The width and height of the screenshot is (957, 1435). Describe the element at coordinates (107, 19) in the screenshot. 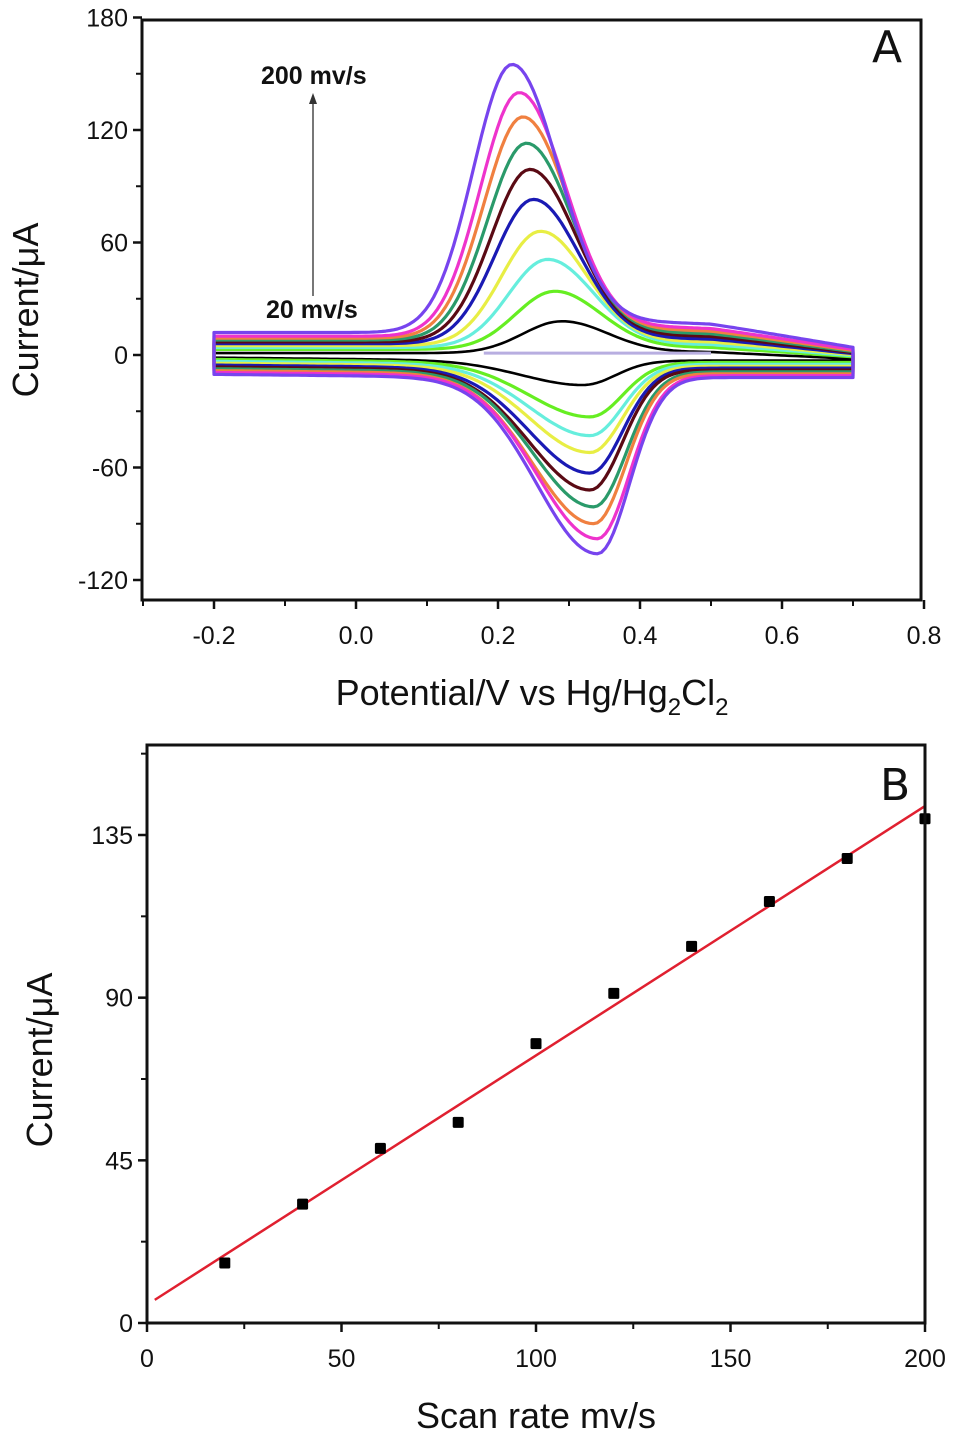

I see `y-tick-label: 180` at that location.